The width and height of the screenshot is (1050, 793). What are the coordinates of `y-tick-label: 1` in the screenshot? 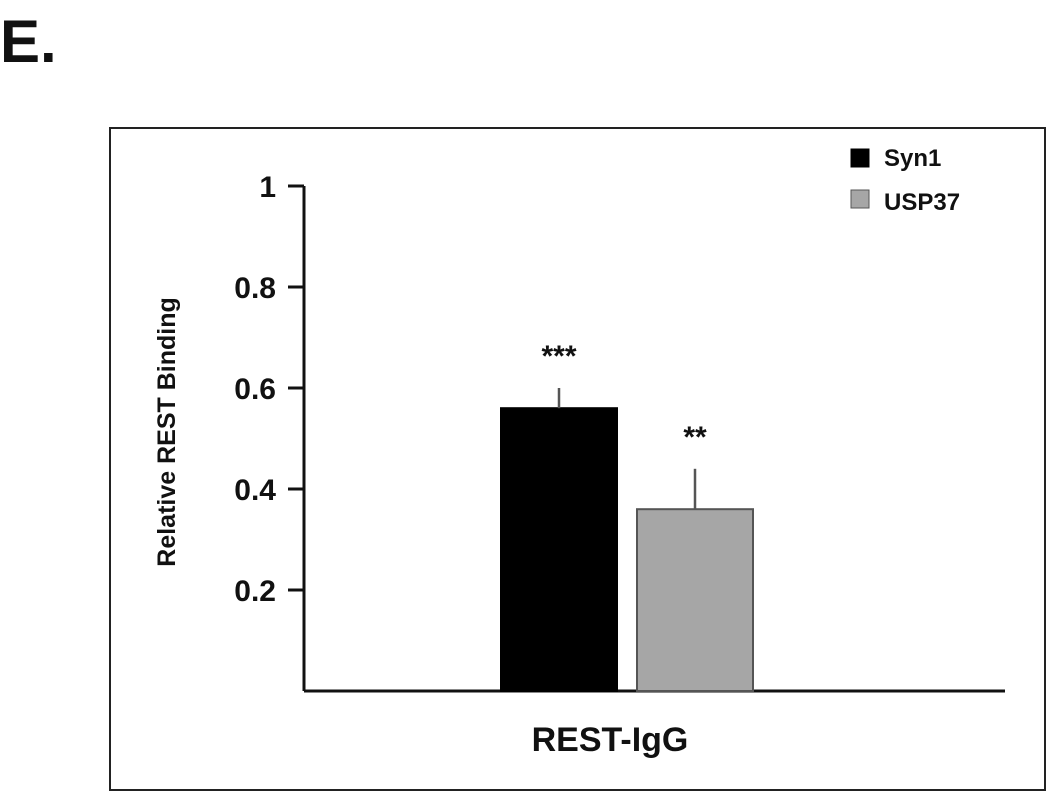 It's located at (267, 187).